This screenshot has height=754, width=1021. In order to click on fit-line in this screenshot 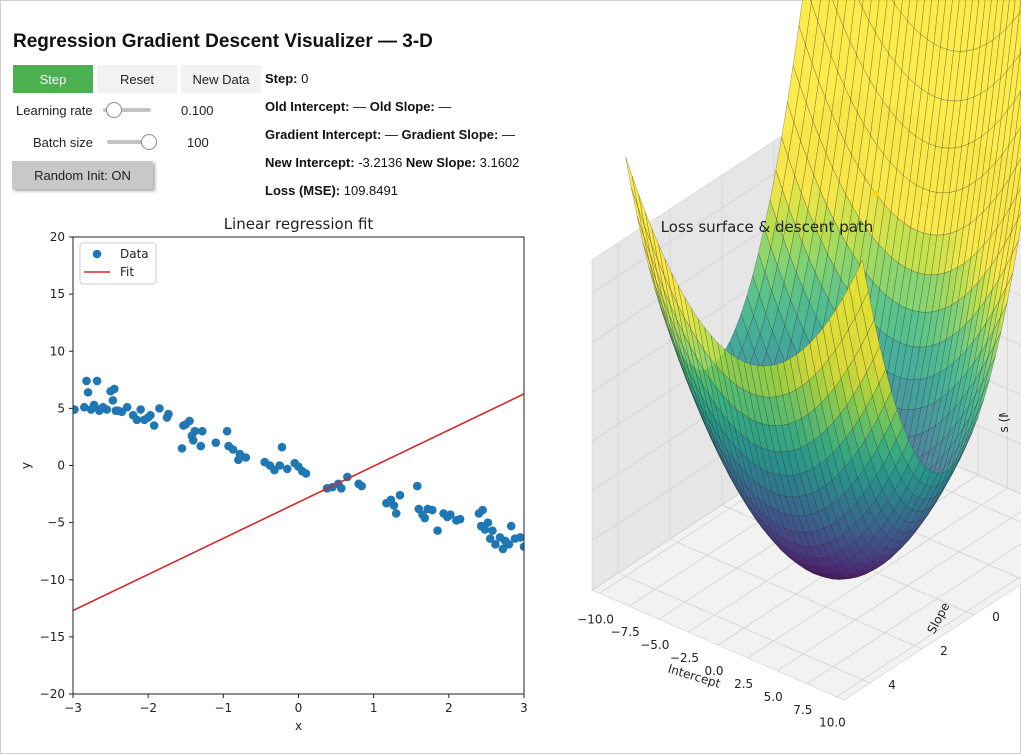, I will do `click(298, 502)`.